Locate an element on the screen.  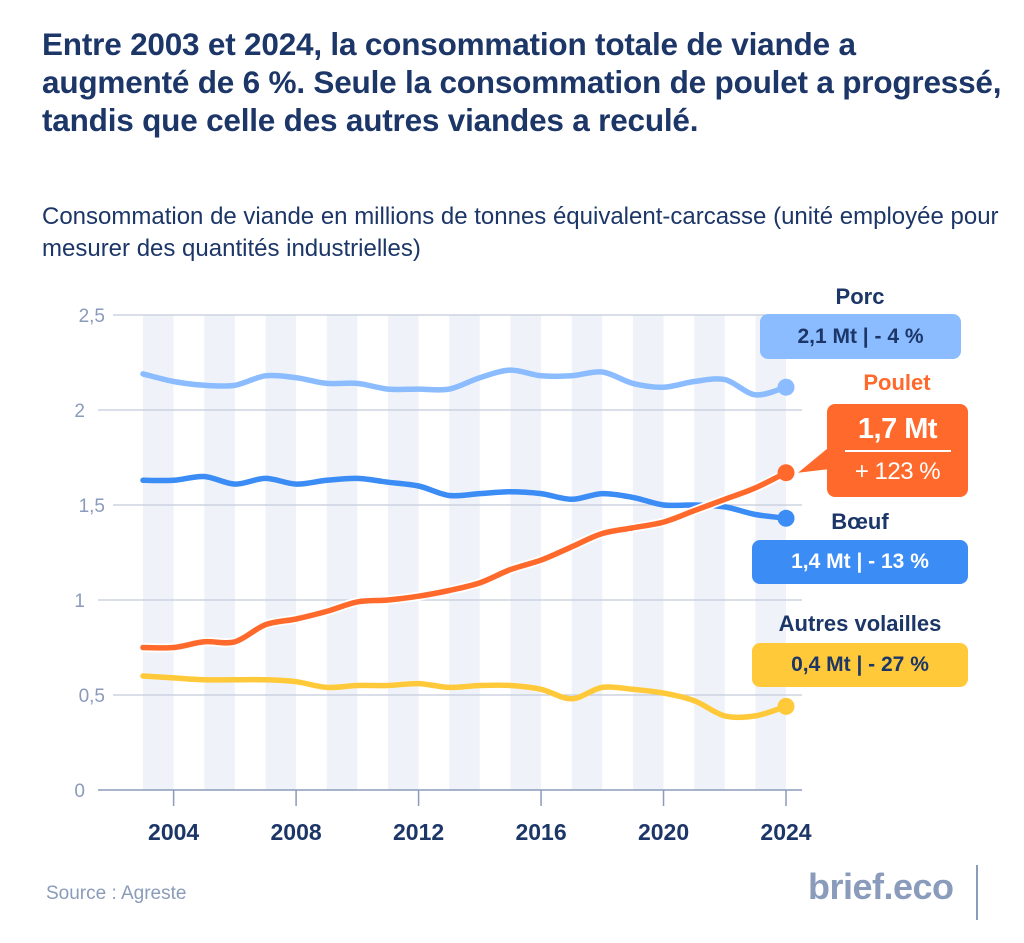
source-note: Source : Agreste is located at coordinates (116, 893).